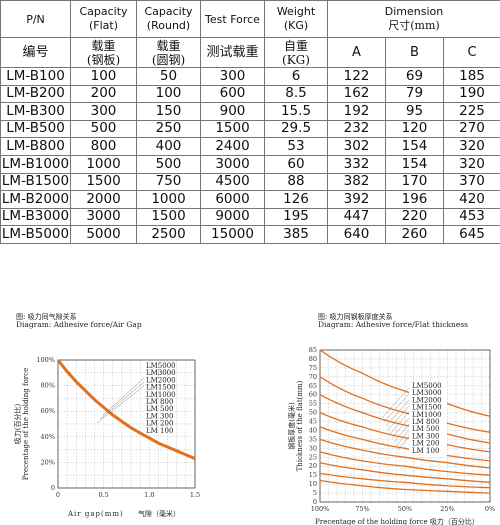 This screenshot has height=525, width=500. I want to click on cell-flat: 3000, so click(103, 217).